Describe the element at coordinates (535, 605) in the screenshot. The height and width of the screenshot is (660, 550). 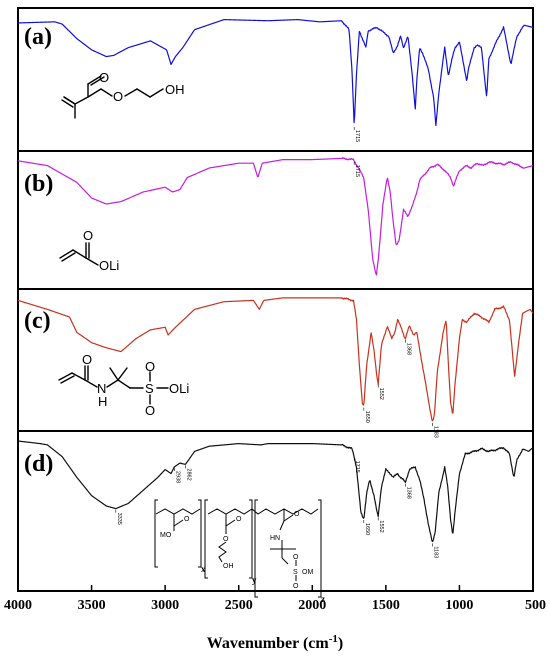
I see `x-tick-label-500: 500` at that location.